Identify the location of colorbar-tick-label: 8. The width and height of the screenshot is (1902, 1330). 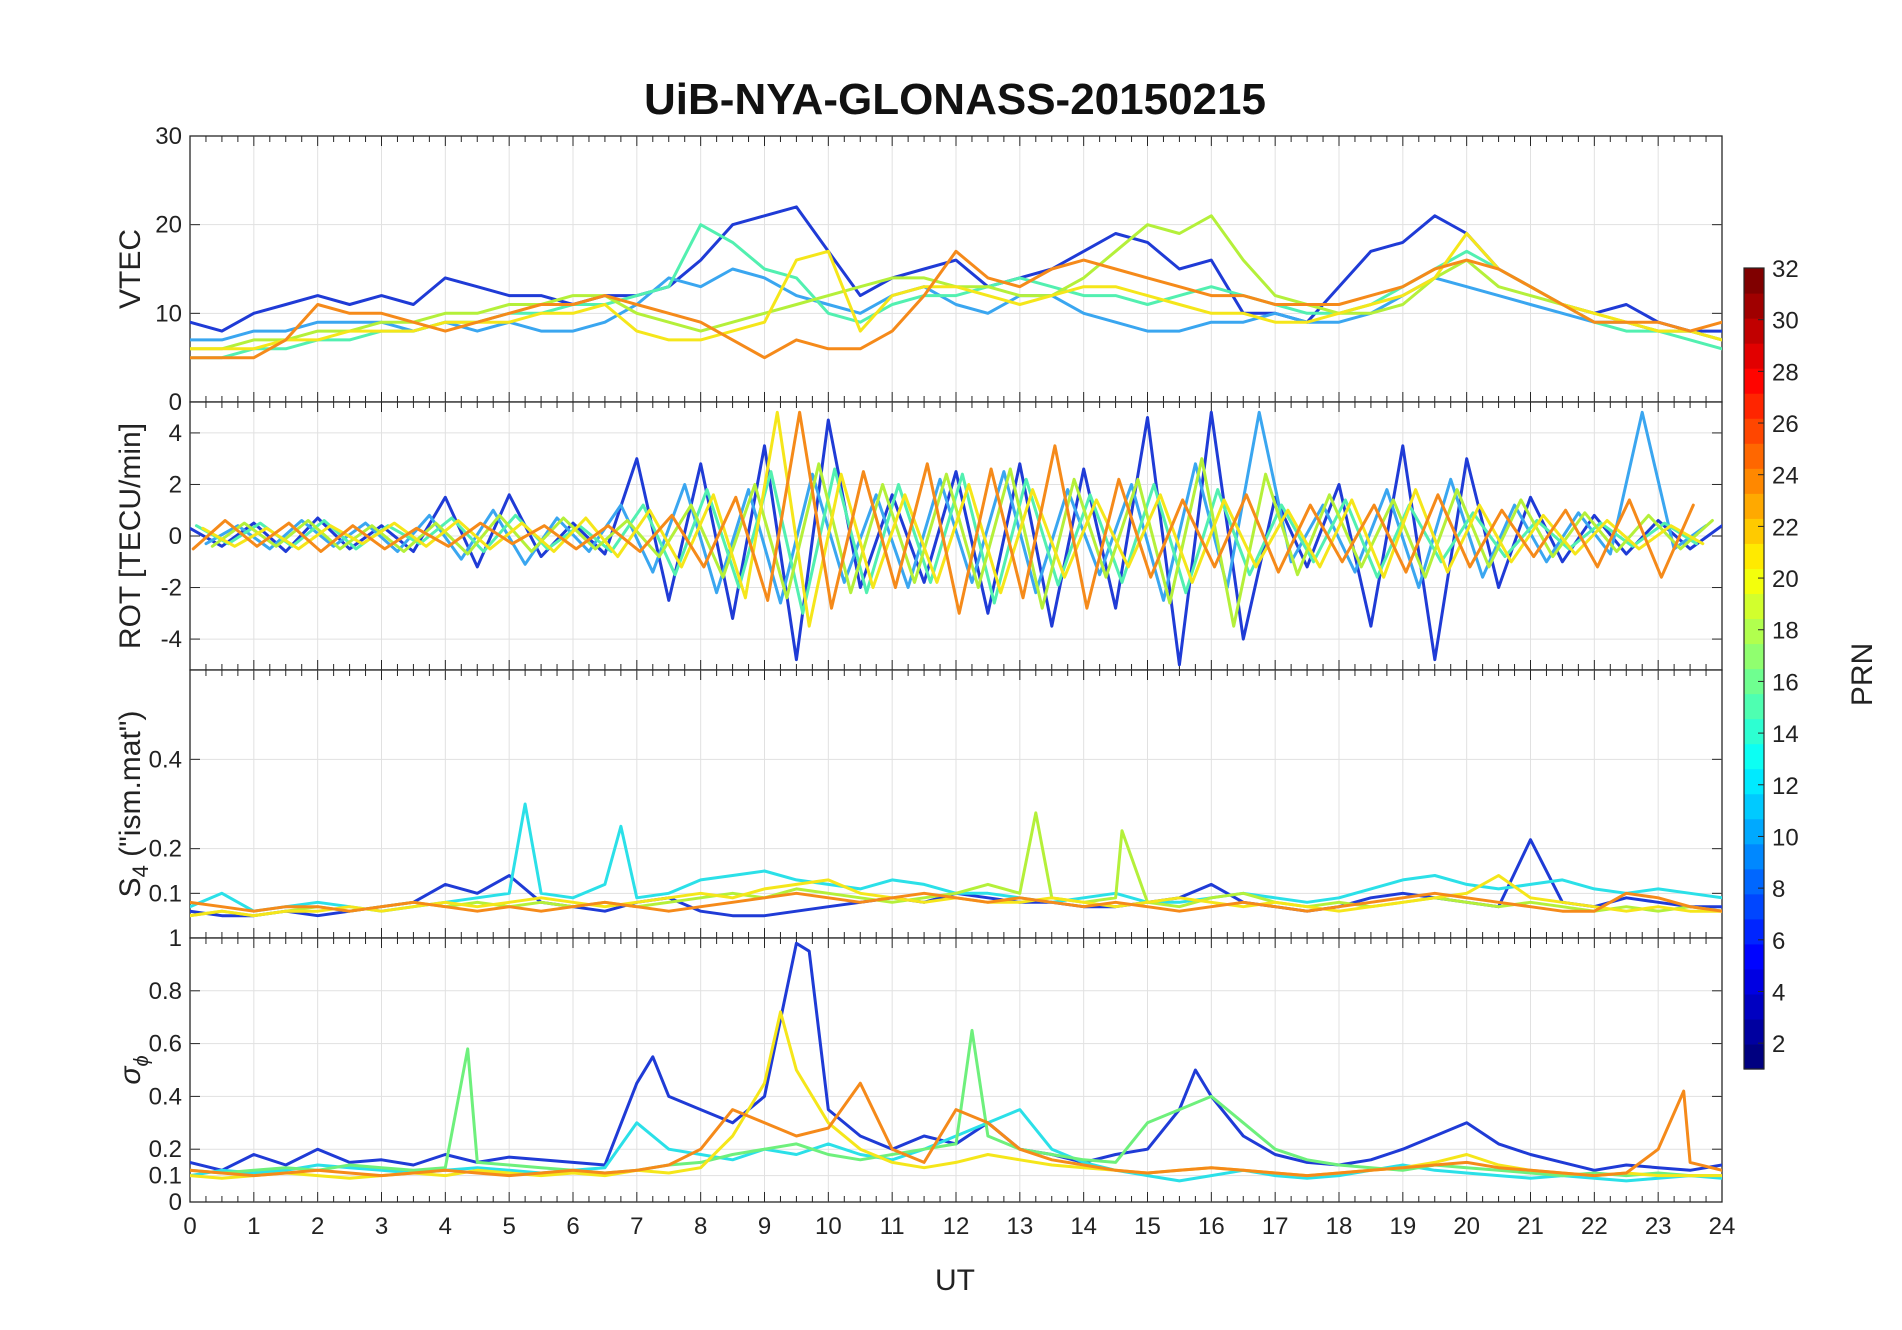
(1778, 889).